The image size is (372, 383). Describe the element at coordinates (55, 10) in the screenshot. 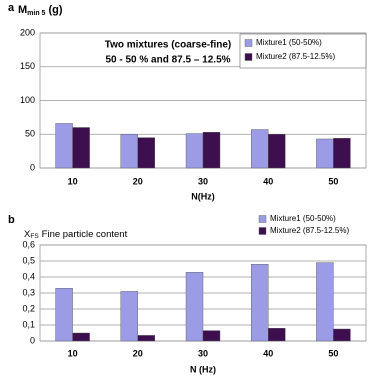

I see `y-axis-label-unit: (g)` at that location.